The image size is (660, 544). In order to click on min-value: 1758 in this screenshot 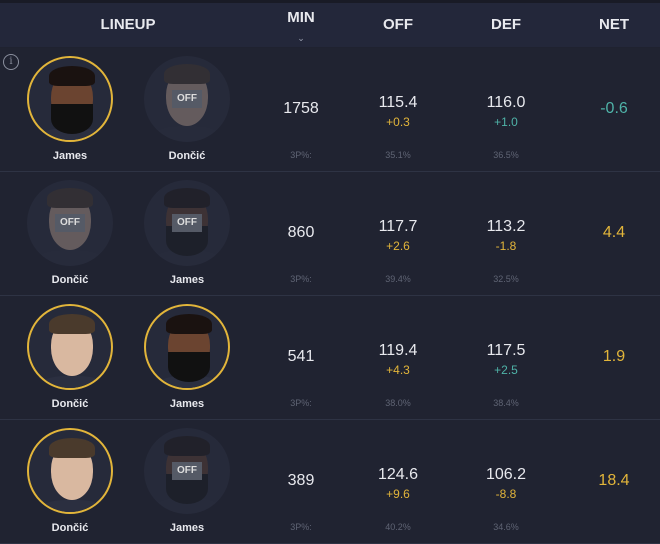, I will do `click(301, 108)`.